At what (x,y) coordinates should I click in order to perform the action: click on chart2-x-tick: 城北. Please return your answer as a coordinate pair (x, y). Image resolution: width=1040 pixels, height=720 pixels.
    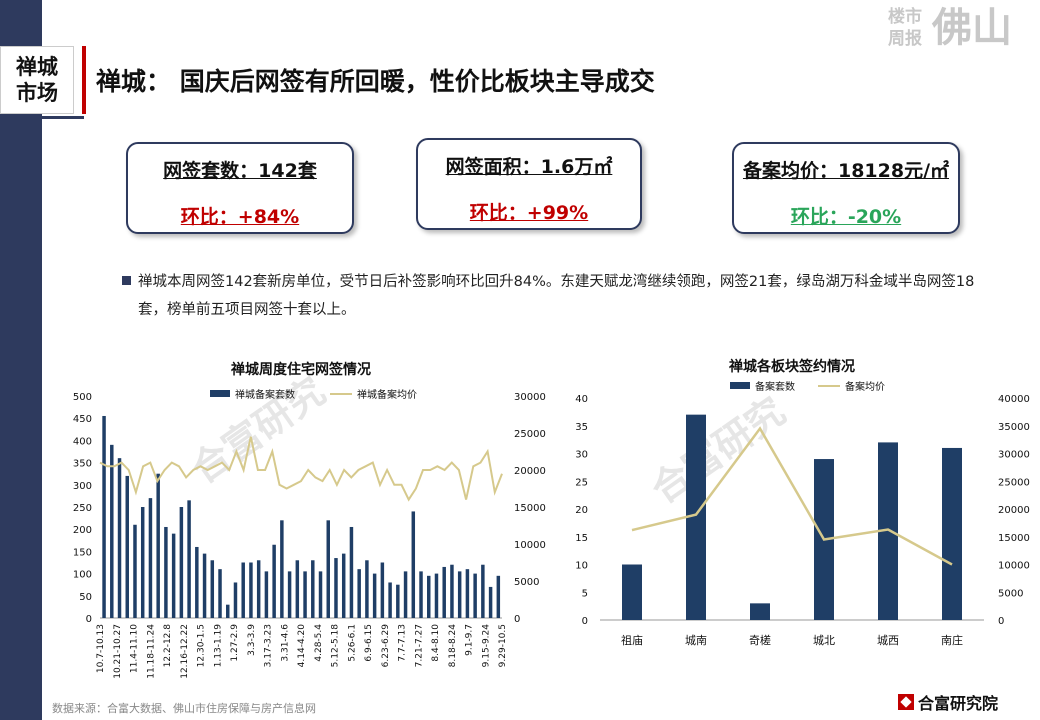
    Looking at the image, I should click on (824, 640).